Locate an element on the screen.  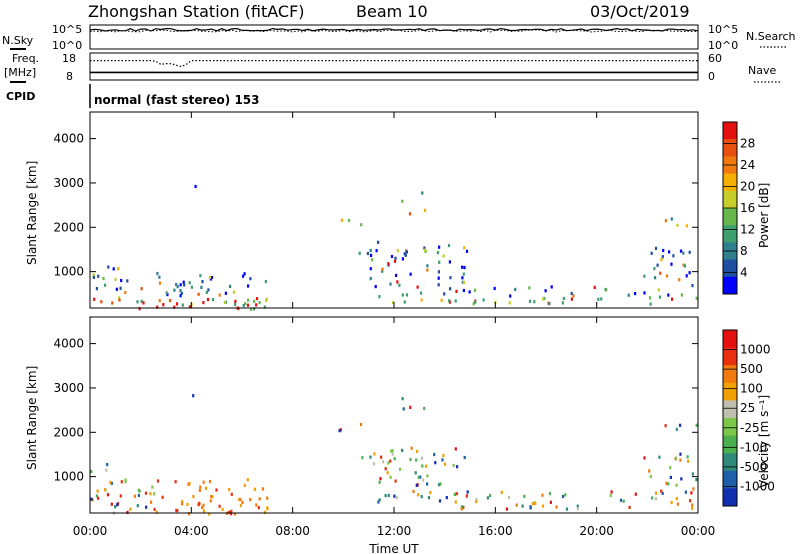
date-label: 03/Oct/2019 is located at coordinates (640, 11).